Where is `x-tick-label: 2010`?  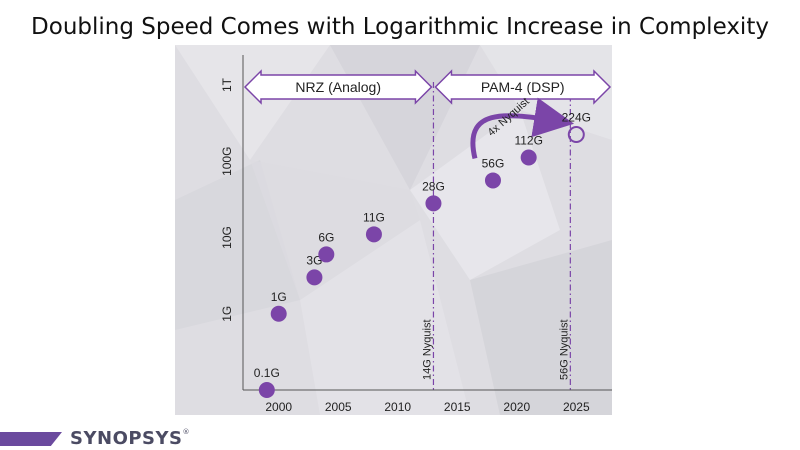
x-tick-label: 2010 is located at coordinates (397, 407).